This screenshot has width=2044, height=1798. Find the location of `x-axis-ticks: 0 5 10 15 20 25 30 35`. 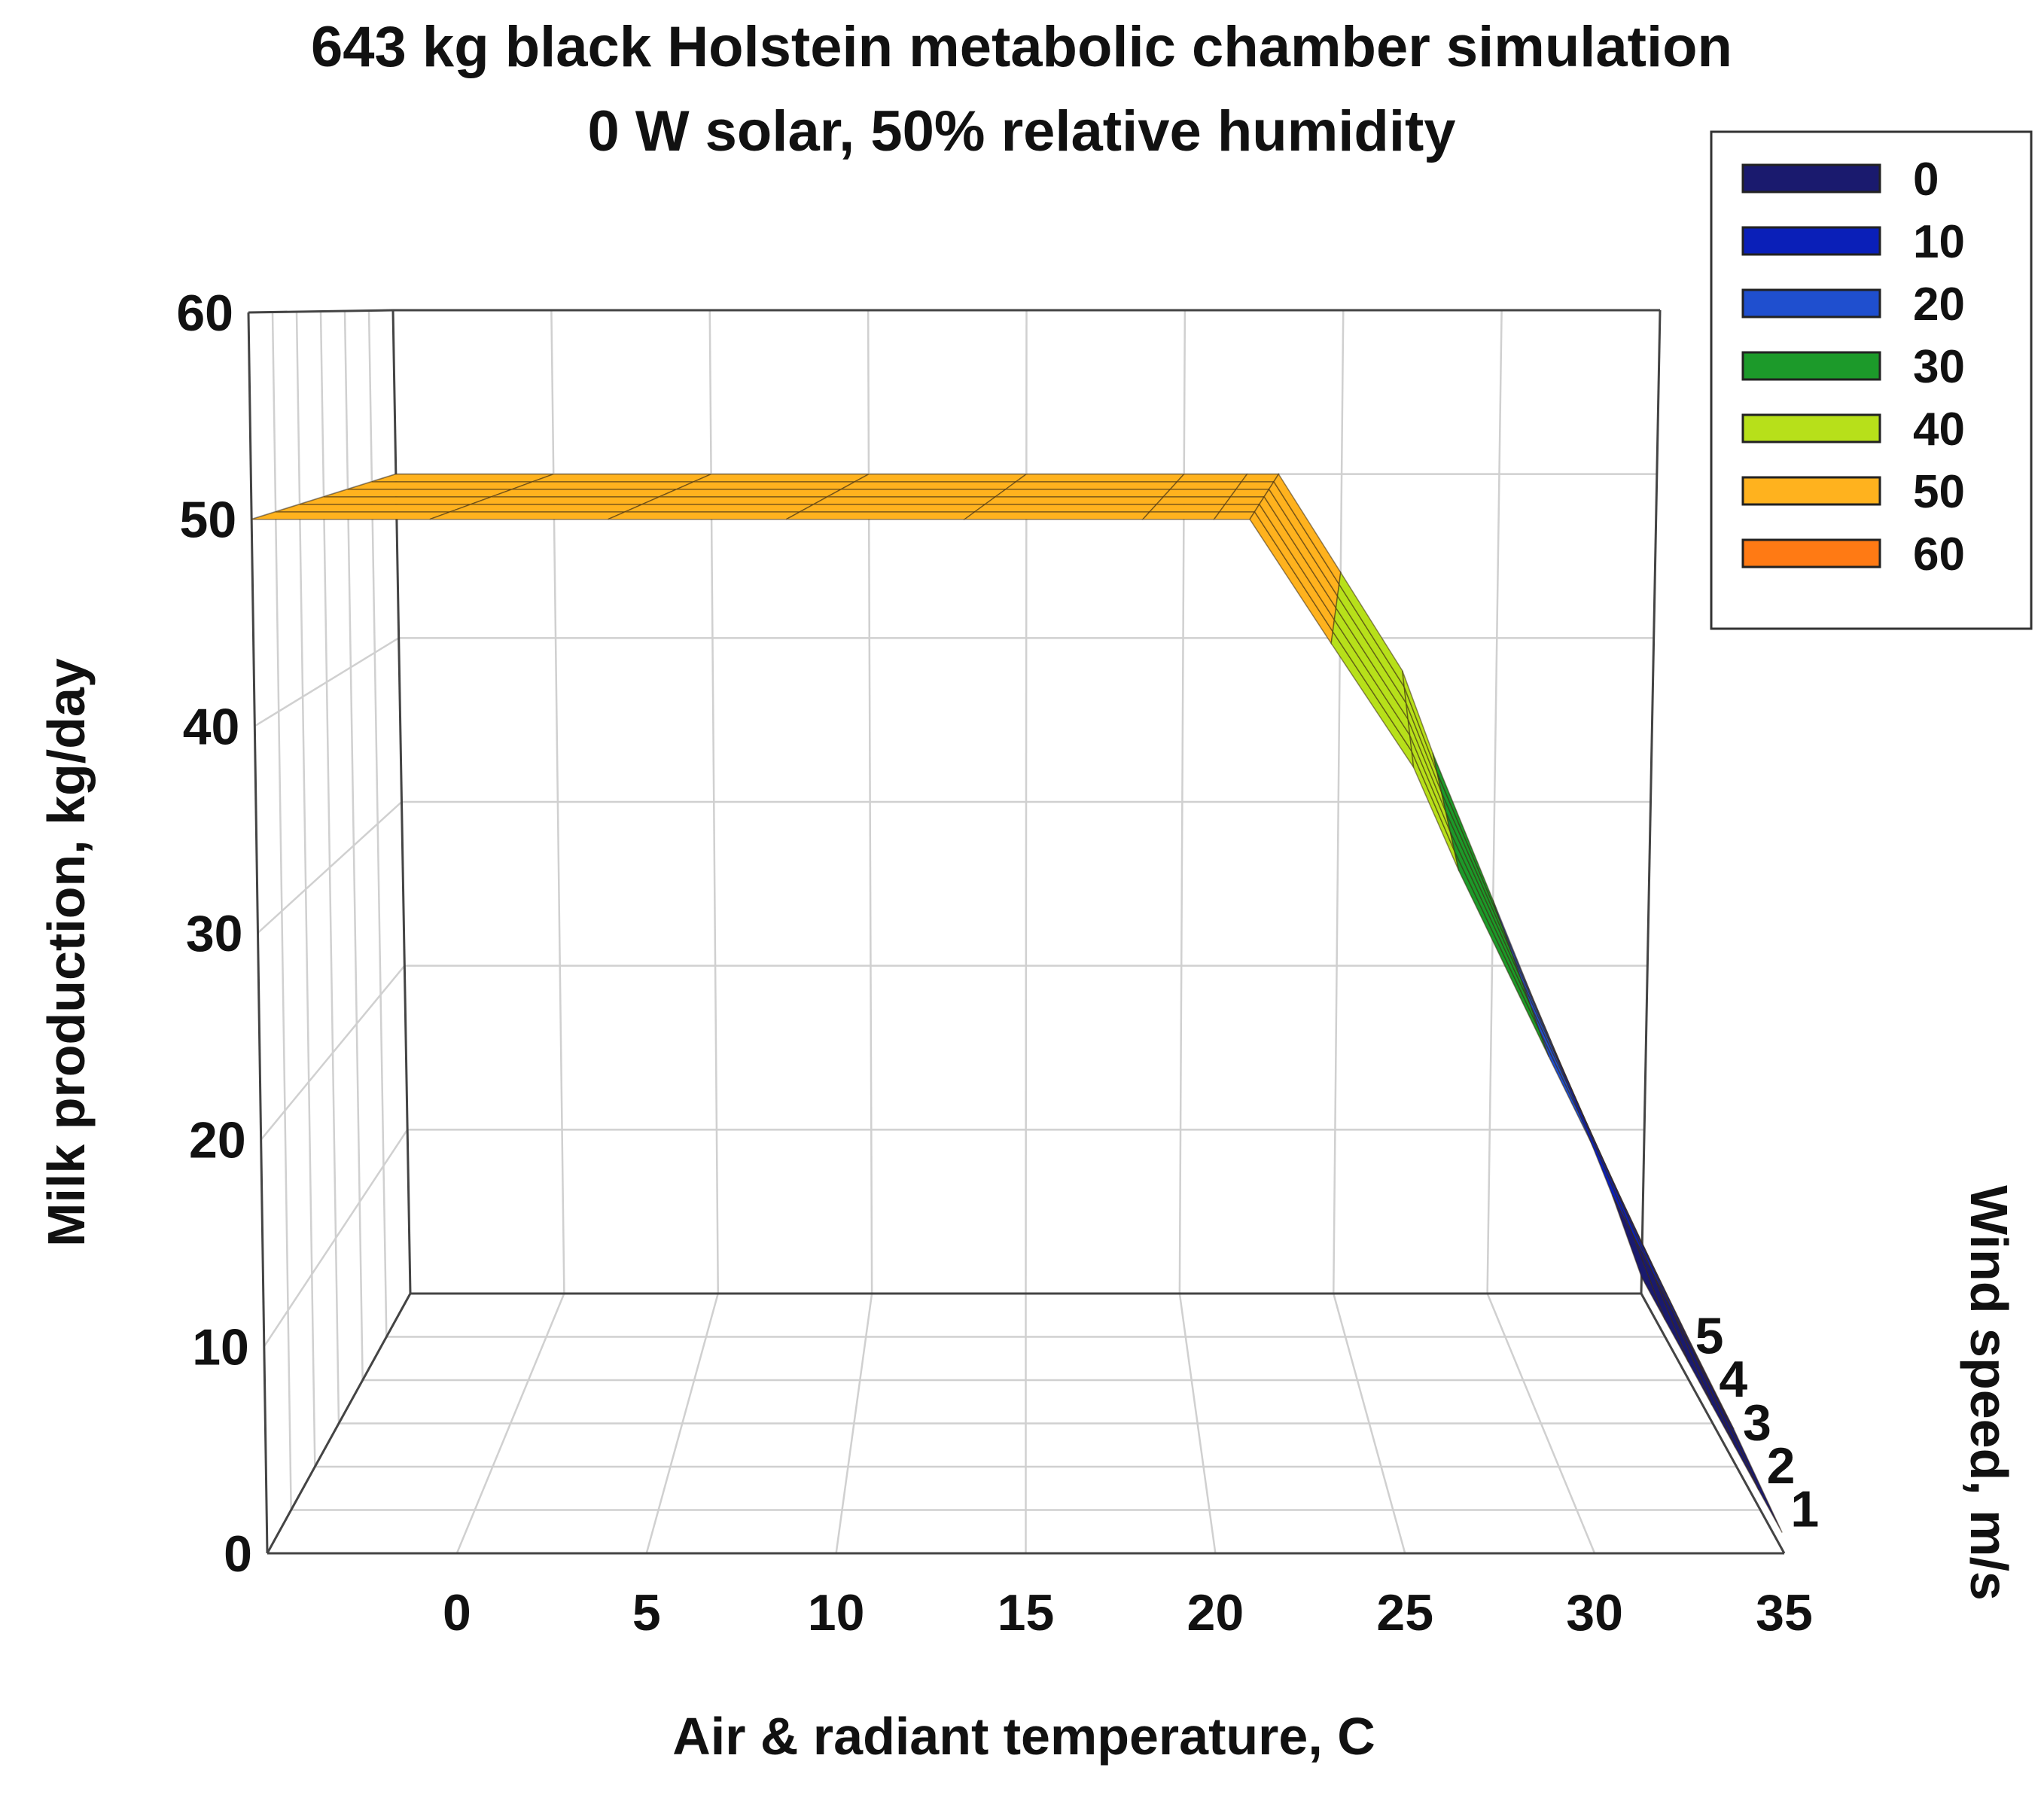

x-axis-ticks: 0 5 10 15 20 25 30 35 is located at coordinates (1128, 1613).